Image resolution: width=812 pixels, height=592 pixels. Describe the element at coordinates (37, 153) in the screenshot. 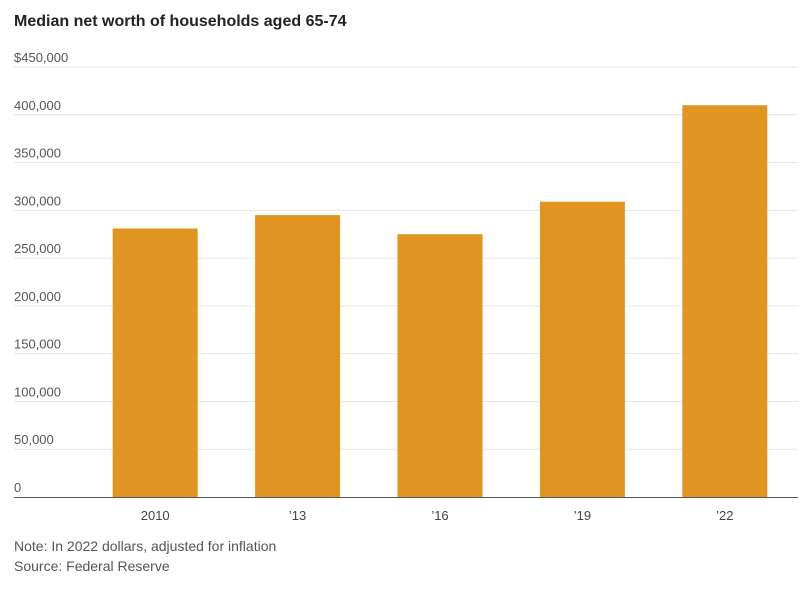

I see `y-tick-label: 350,000` at that location.